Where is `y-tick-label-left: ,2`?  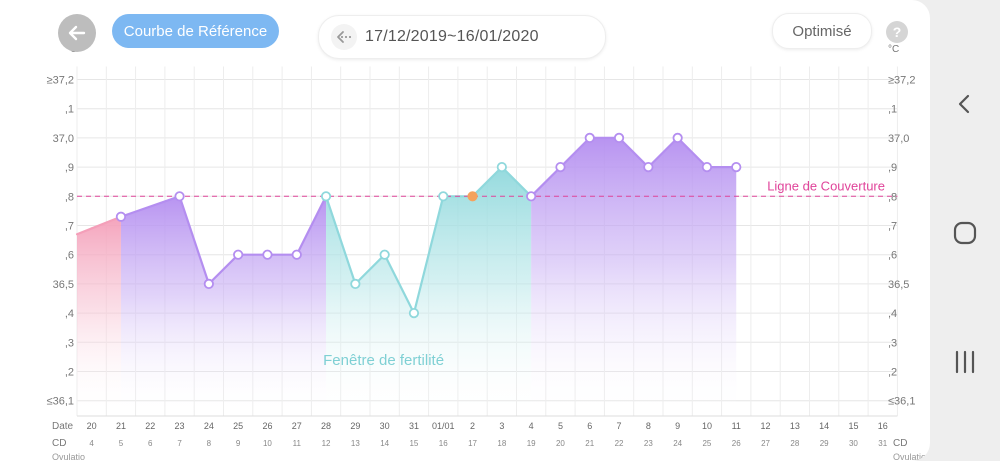
y-tick-label-left: ,2 is located at coordinates (69, 373).